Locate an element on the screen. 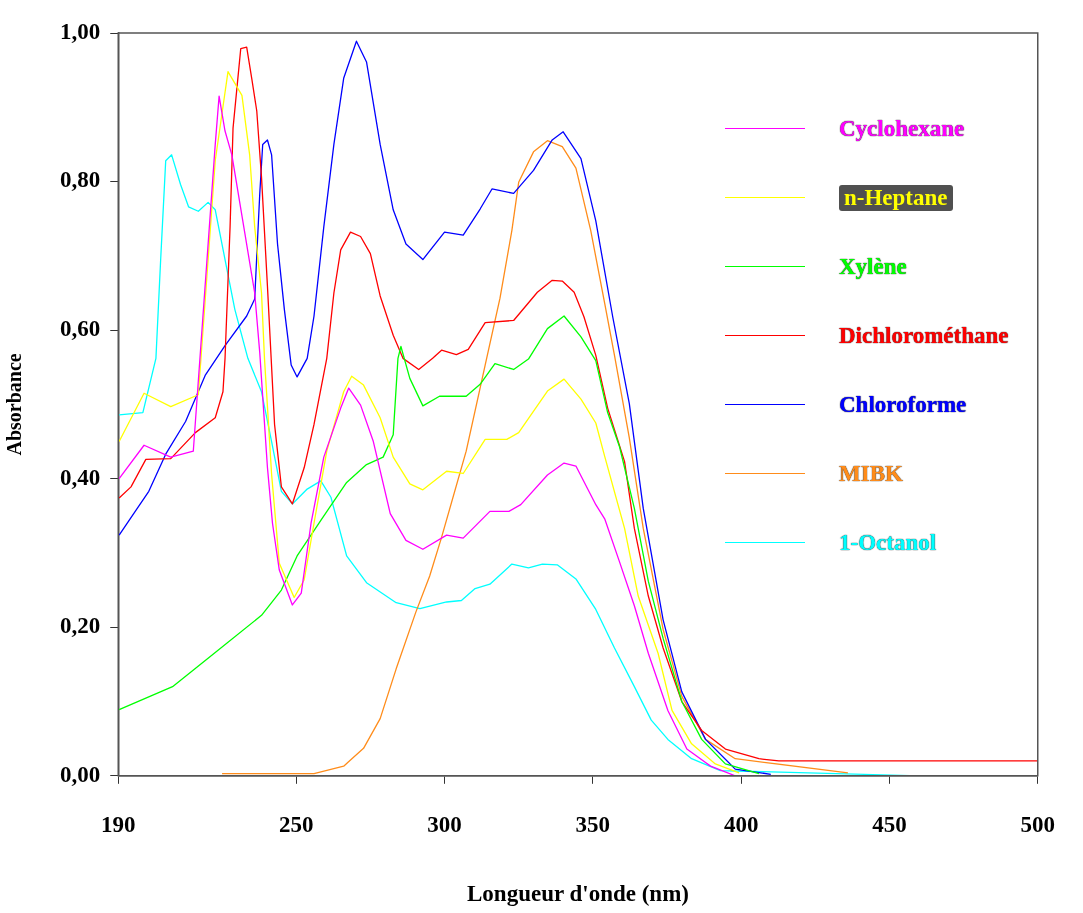  y-tick-label: 0,20 is located at coordinates (80, 626).